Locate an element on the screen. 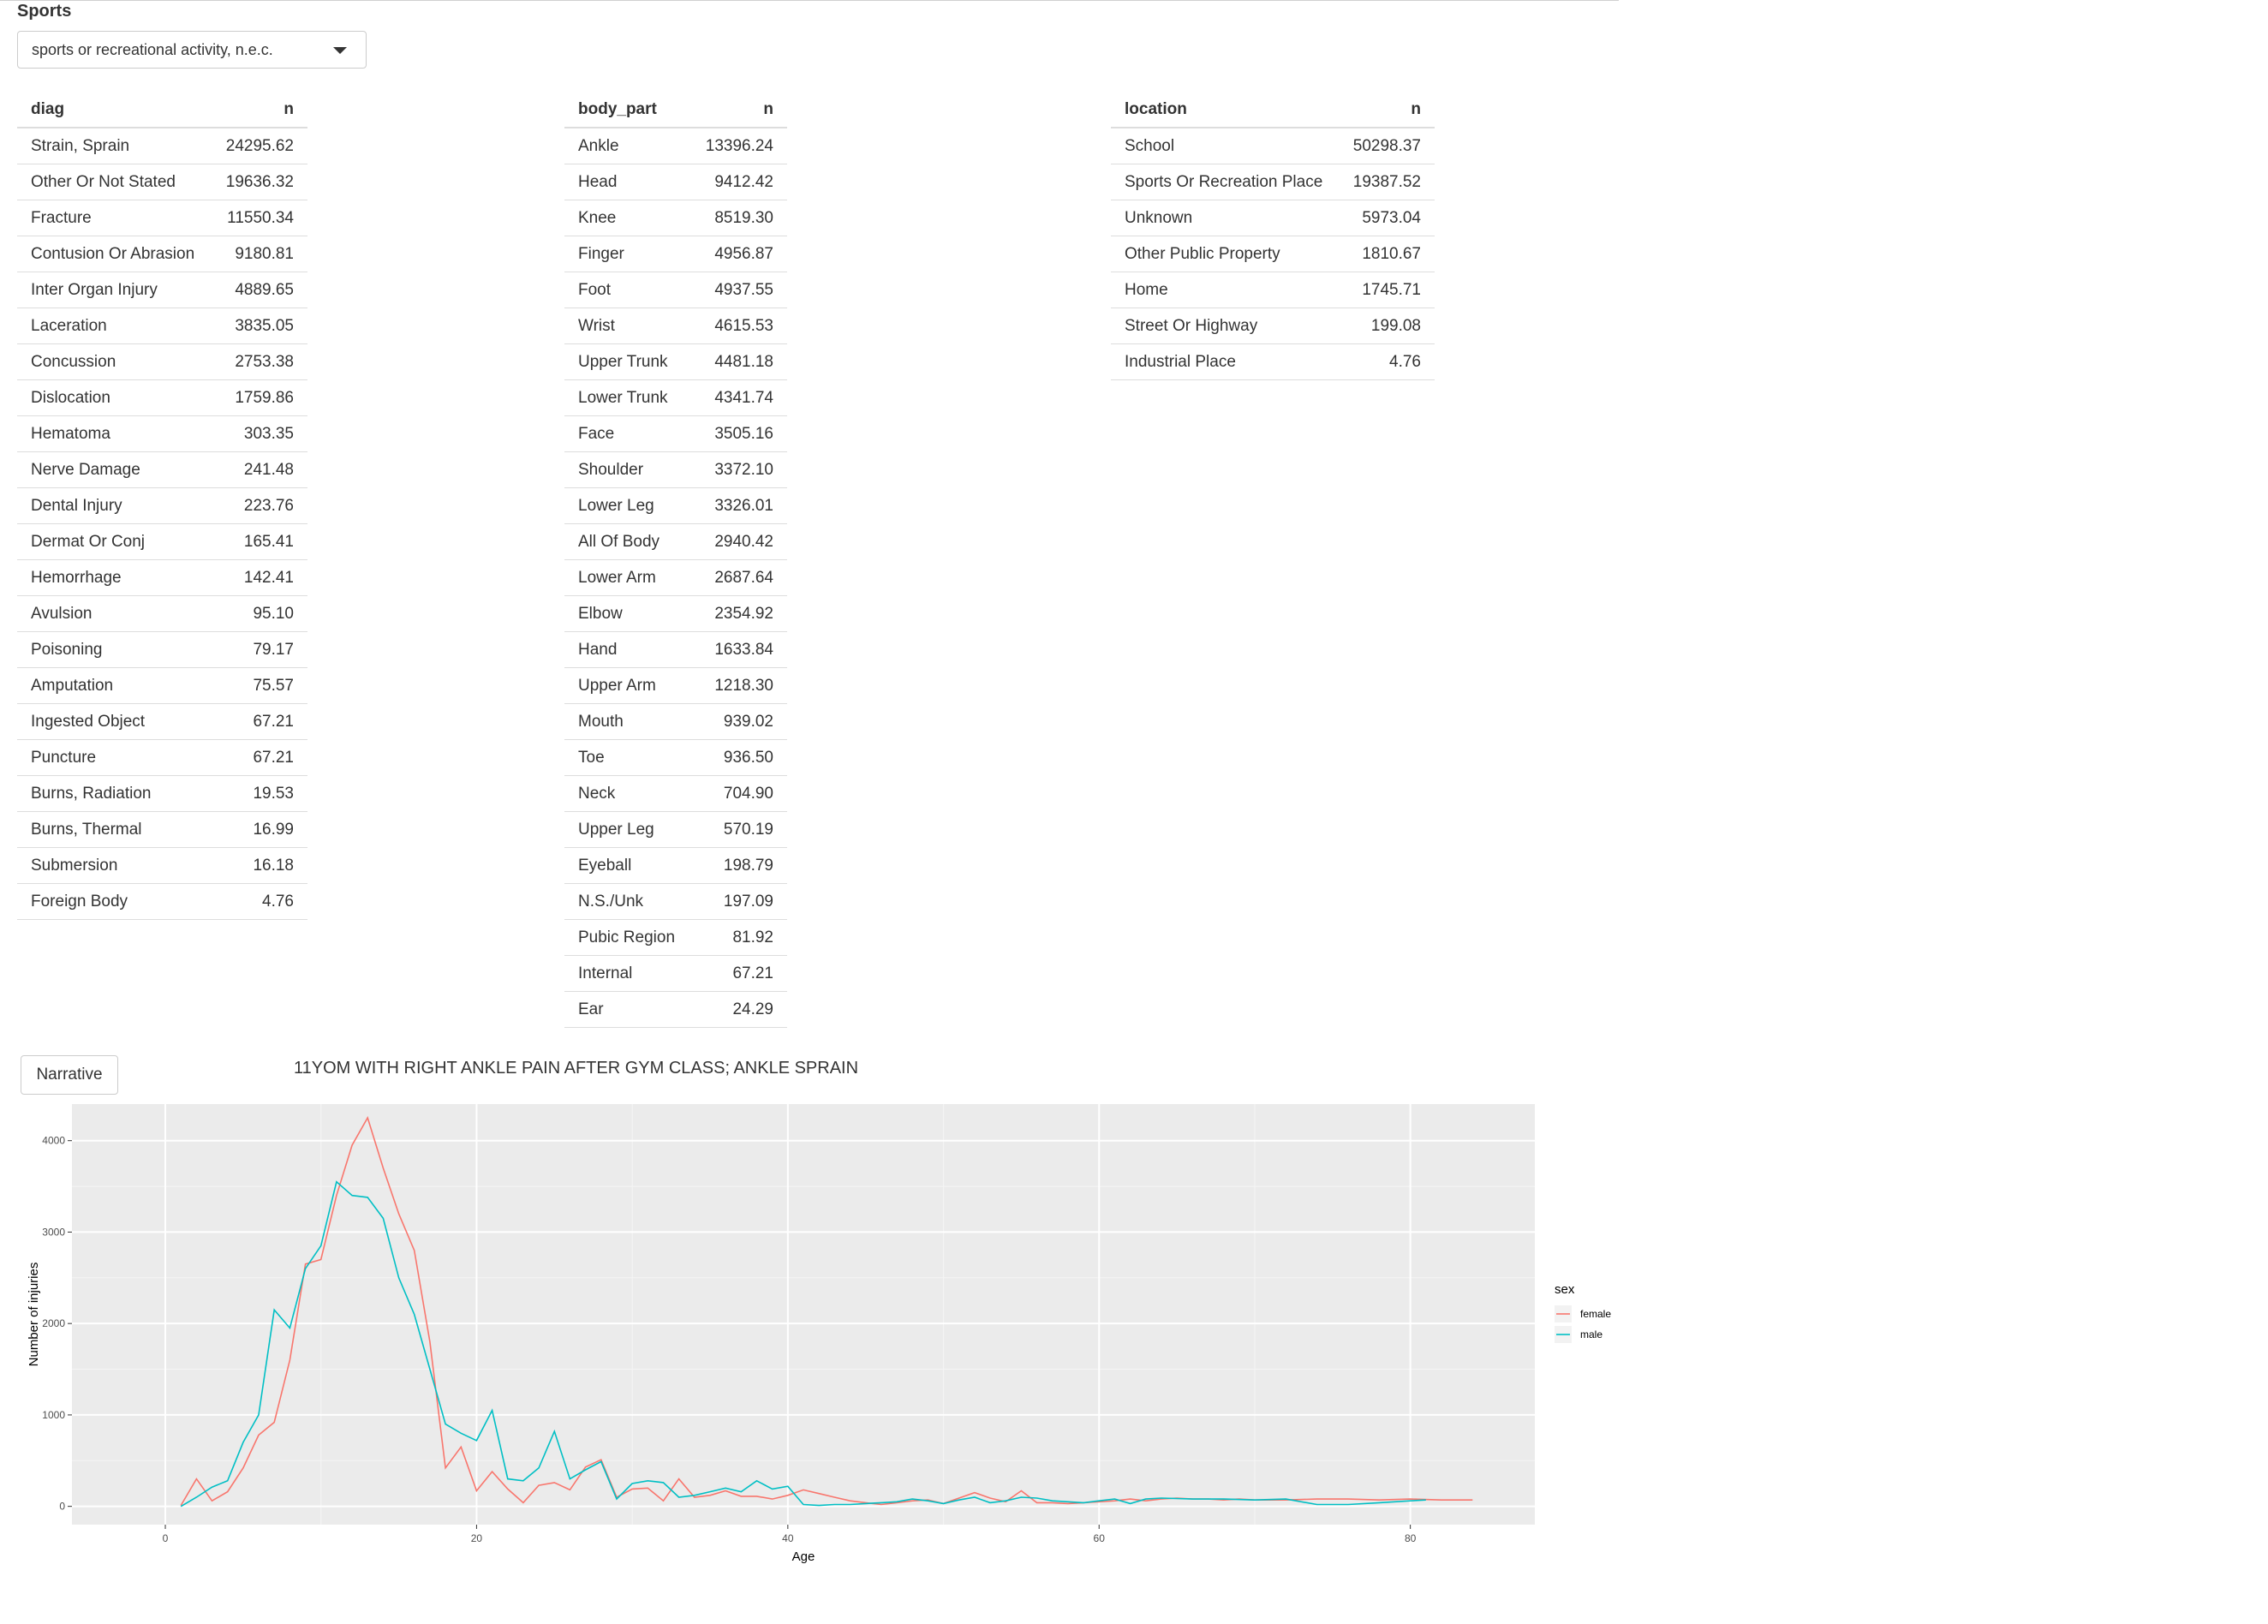  table-row: Foreign Body 4.76 is located at coordinates (162, 902).